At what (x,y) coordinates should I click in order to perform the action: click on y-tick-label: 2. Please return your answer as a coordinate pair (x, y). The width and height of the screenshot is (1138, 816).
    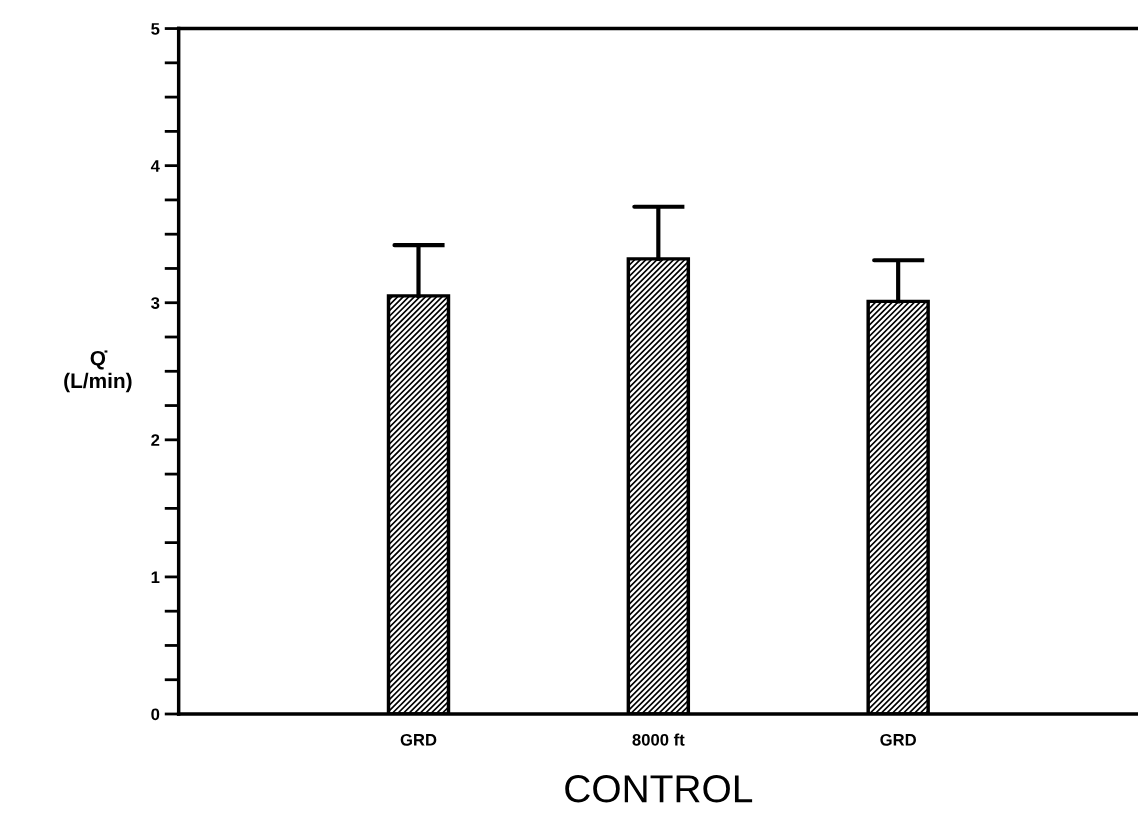
    Looking at the image, I should click on (155, 440).